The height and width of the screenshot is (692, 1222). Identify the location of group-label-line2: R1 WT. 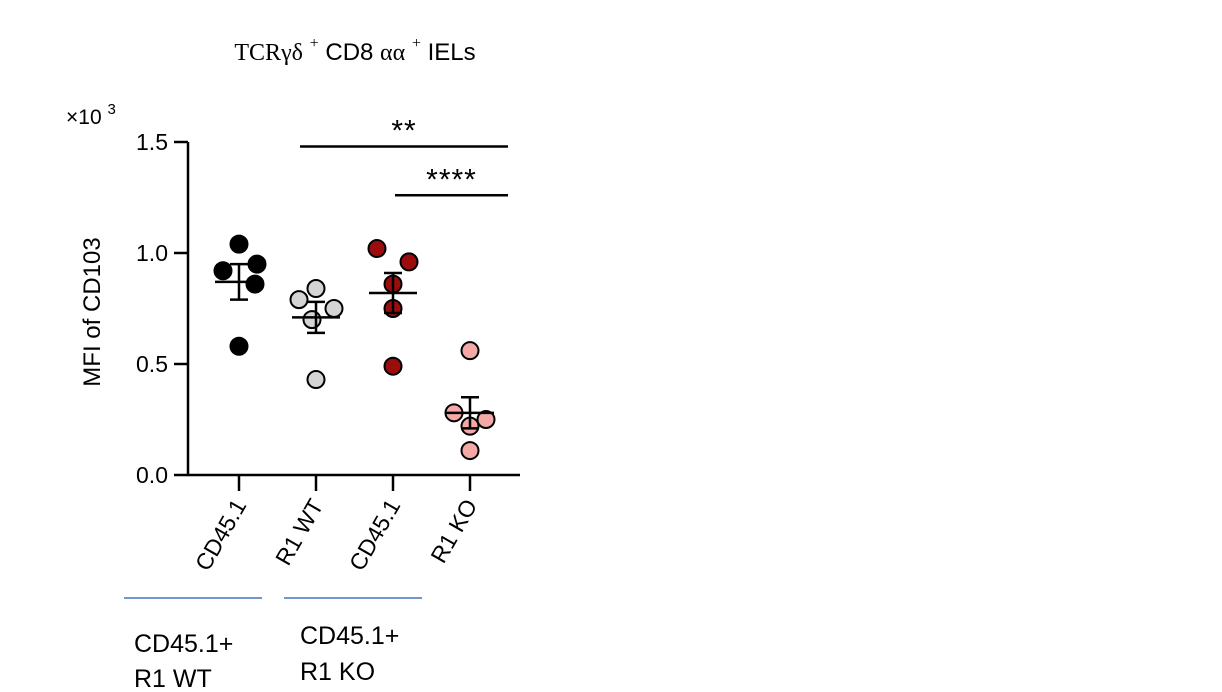
(173, 678).